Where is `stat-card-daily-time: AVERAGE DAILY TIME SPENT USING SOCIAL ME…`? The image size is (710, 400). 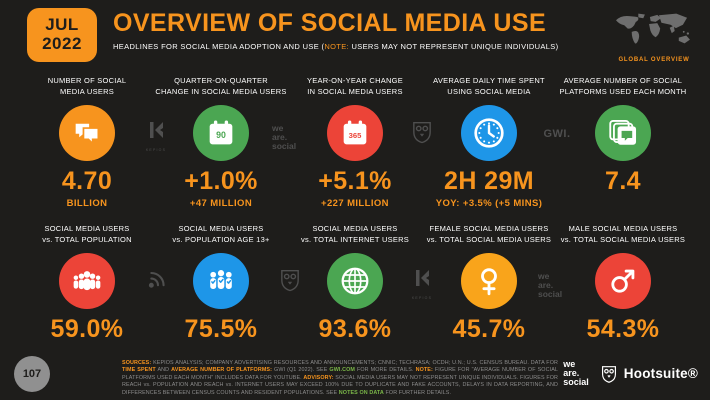
stat-card-daily-time: AVERAGE DAILY TIME SPENT USING SOCIAL ME… is located at coordinates (489, 142).